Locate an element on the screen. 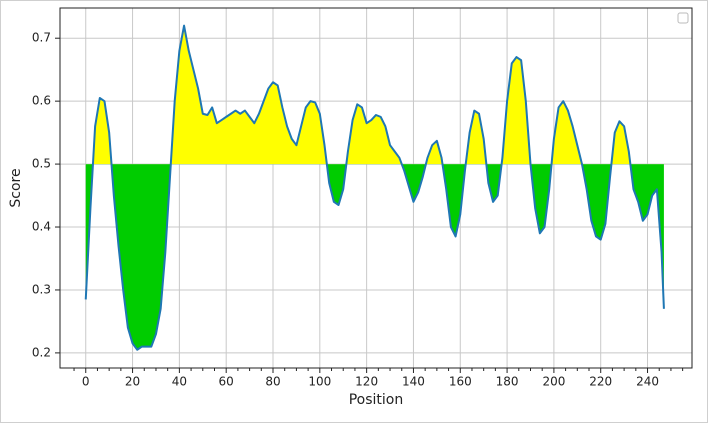  y-tick-label: 0.5 is located at coordinates (41, 164).